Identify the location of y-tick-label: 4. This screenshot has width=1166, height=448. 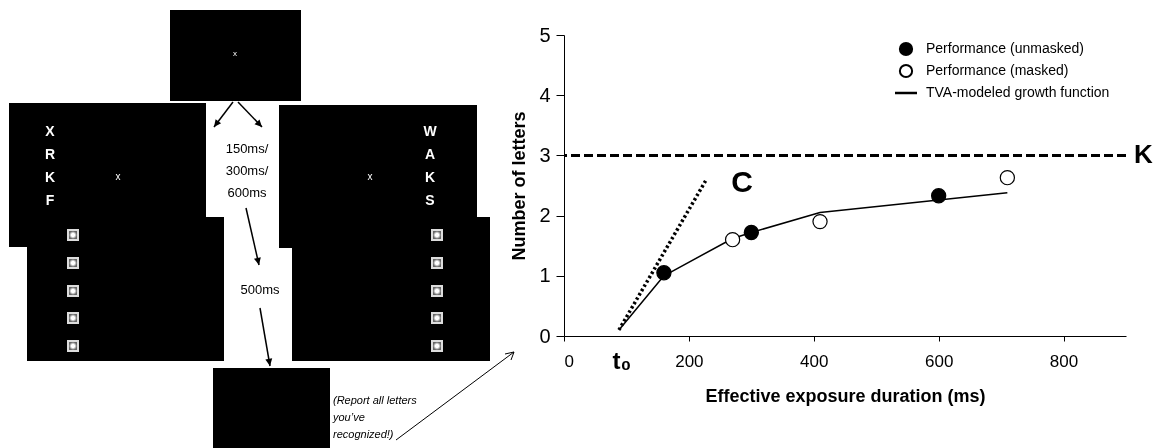
(545, 94).